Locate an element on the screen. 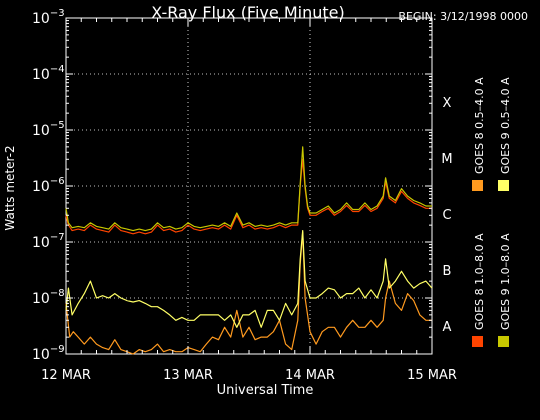 This screenshot has width=540, height=420. x-tick-label: 14 MAR is located at coordinates (310, 375).